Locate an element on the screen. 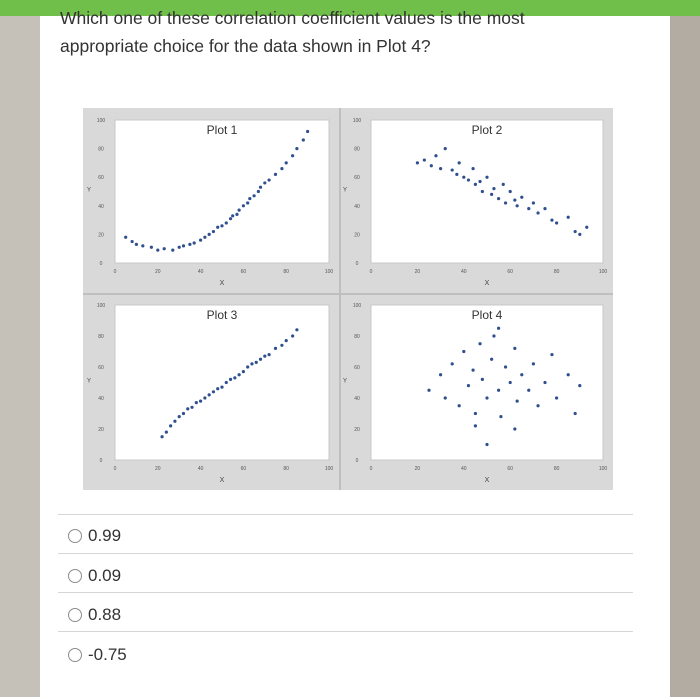 This screenshot has width=700, height=697. option-label: 0.09 is located at coordinates (105, 575).